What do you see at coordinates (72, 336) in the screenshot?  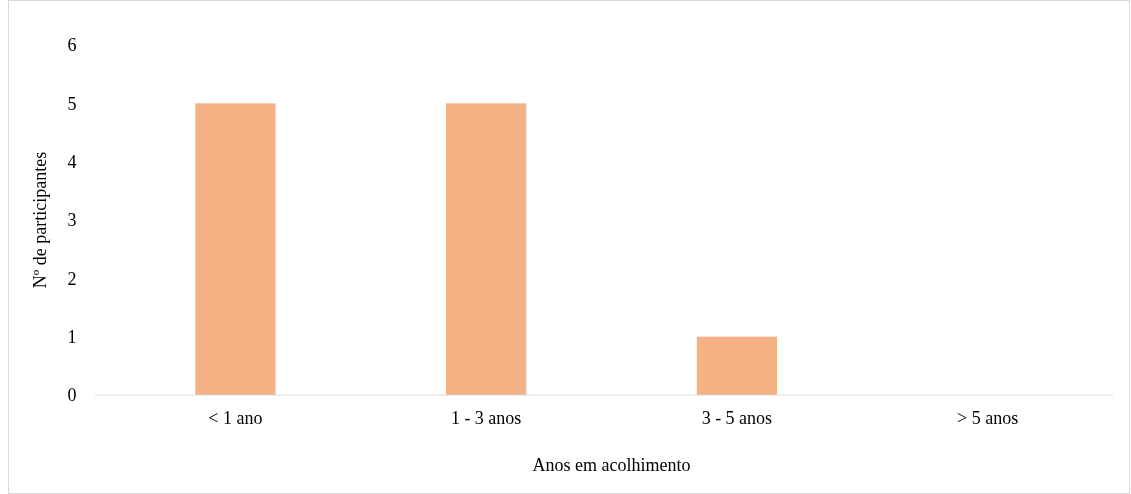 I see `y-tick-label: 1` at bounding box center [72, 336].